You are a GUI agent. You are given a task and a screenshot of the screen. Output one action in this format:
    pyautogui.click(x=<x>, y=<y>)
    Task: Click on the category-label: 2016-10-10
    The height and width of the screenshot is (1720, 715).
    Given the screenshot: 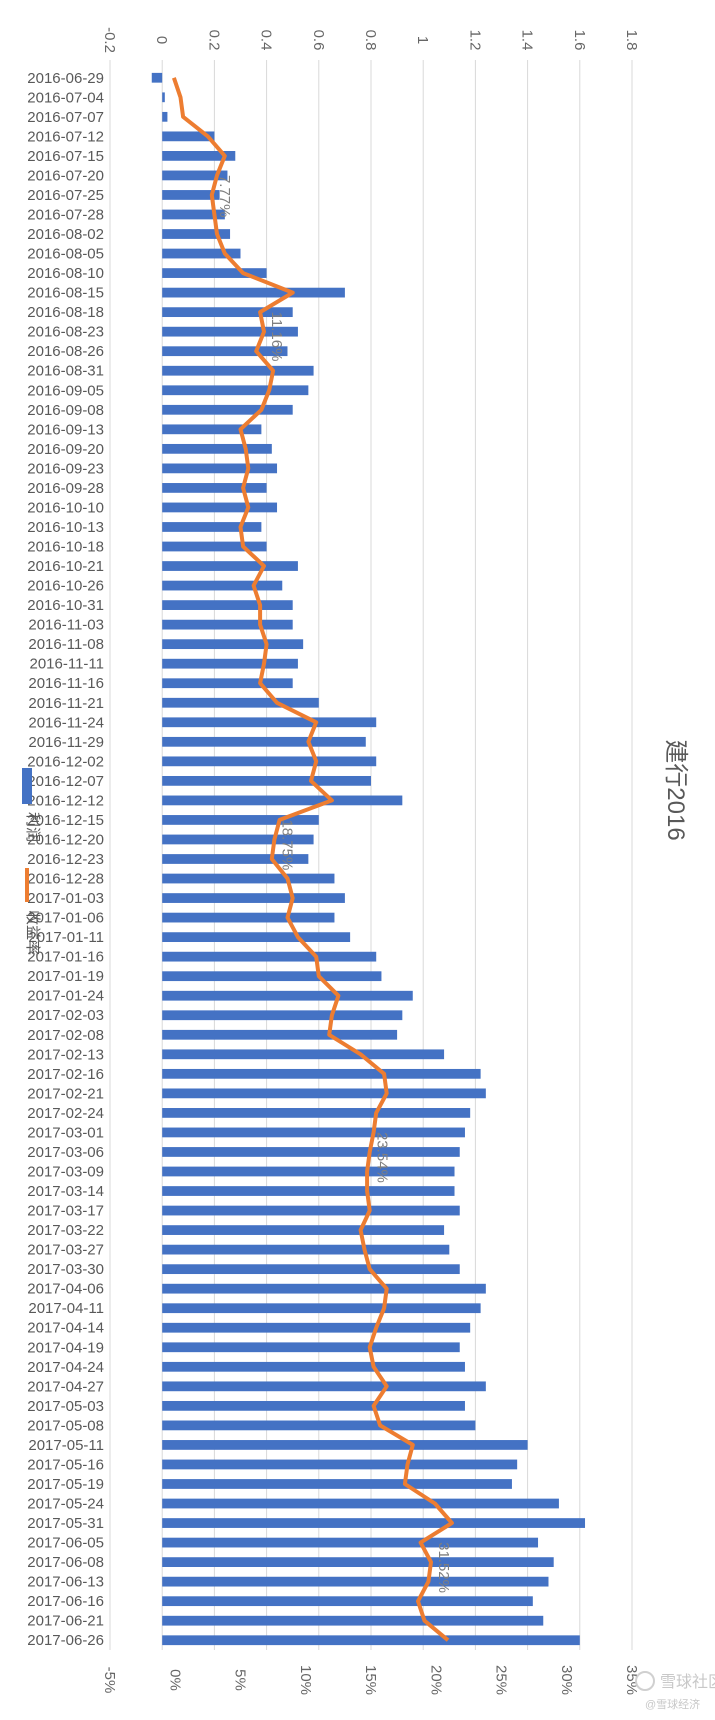 What is the action you would take?
    pyautogui.click(x=65, y=507)
    